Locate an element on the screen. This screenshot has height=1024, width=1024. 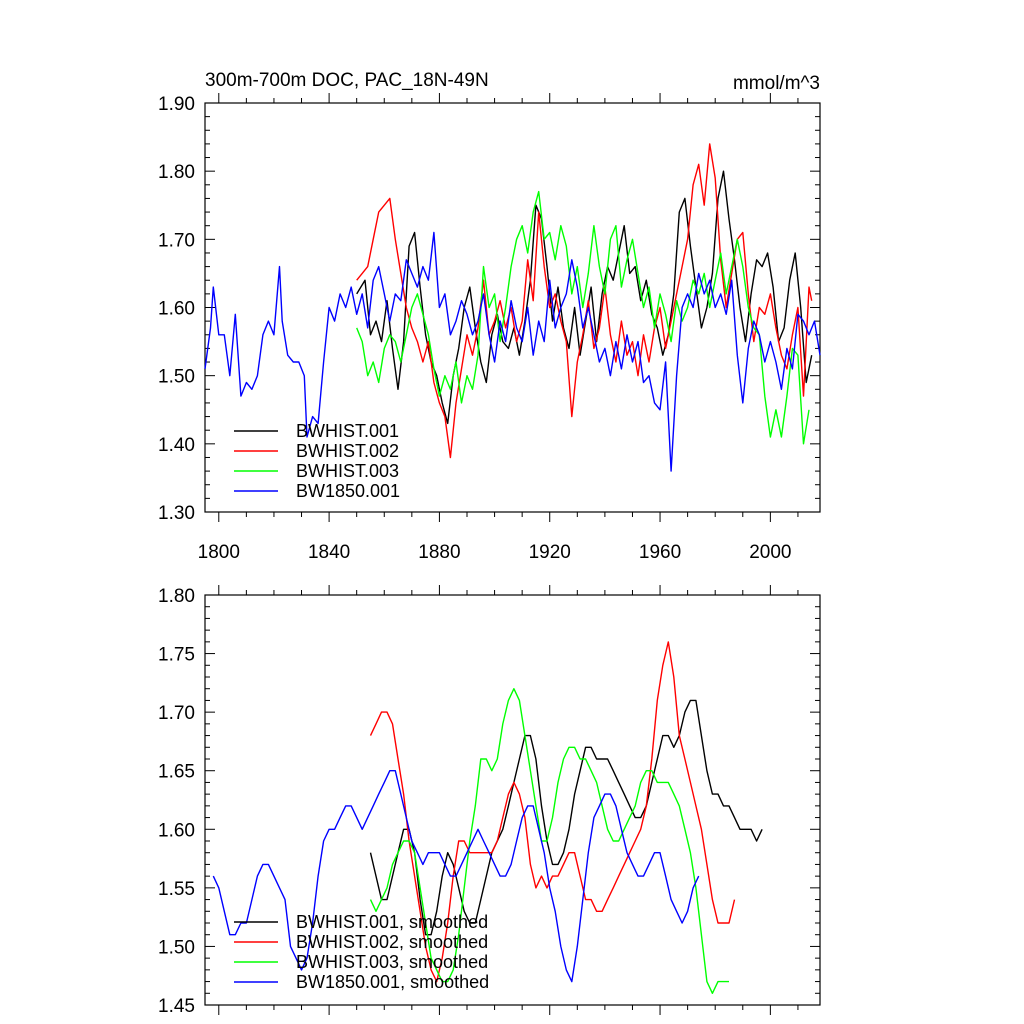
y-tick-label: 1.30 is located at coordinates (176, 513).